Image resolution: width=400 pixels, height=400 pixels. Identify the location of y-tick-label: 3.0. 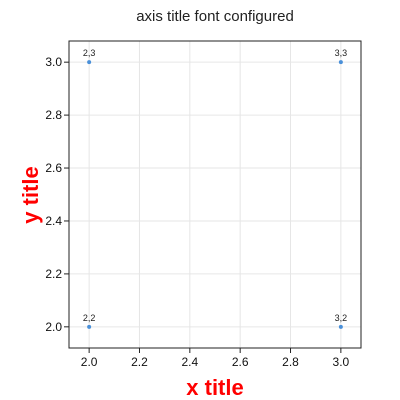
(53, 62).